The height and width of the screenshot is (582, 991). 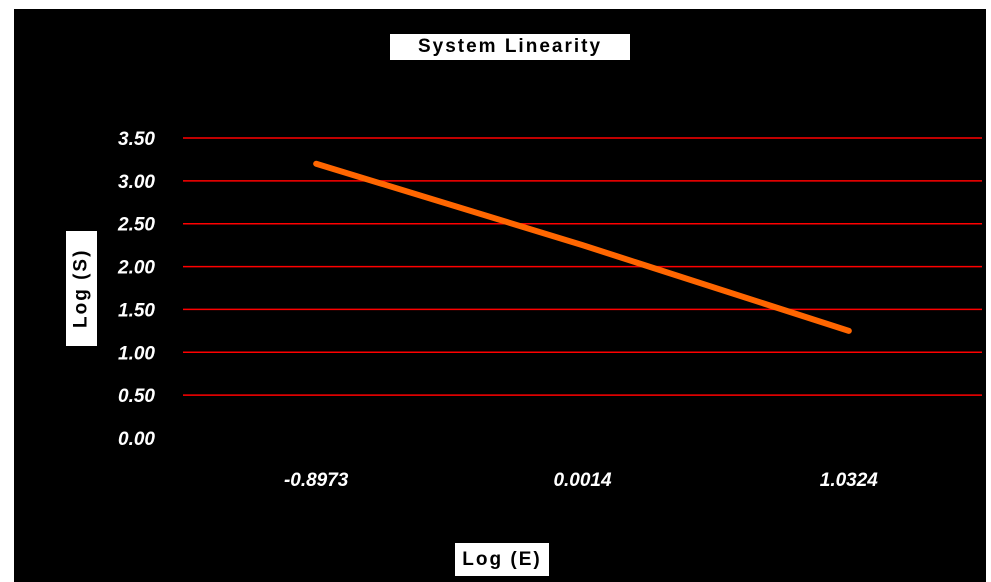 I want to click on x-axis-label: Log (E), so click(x=502, y=559).